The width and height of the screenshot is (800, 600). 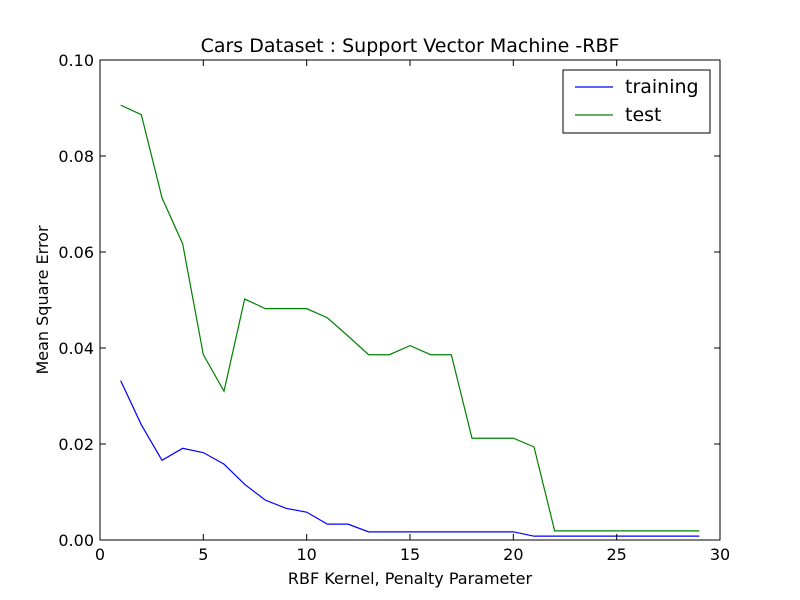 What do you see at coordinates (76, 540) in the screenshot?
I see `y-tick-label: 0.00` at bounding box center [76, 540].